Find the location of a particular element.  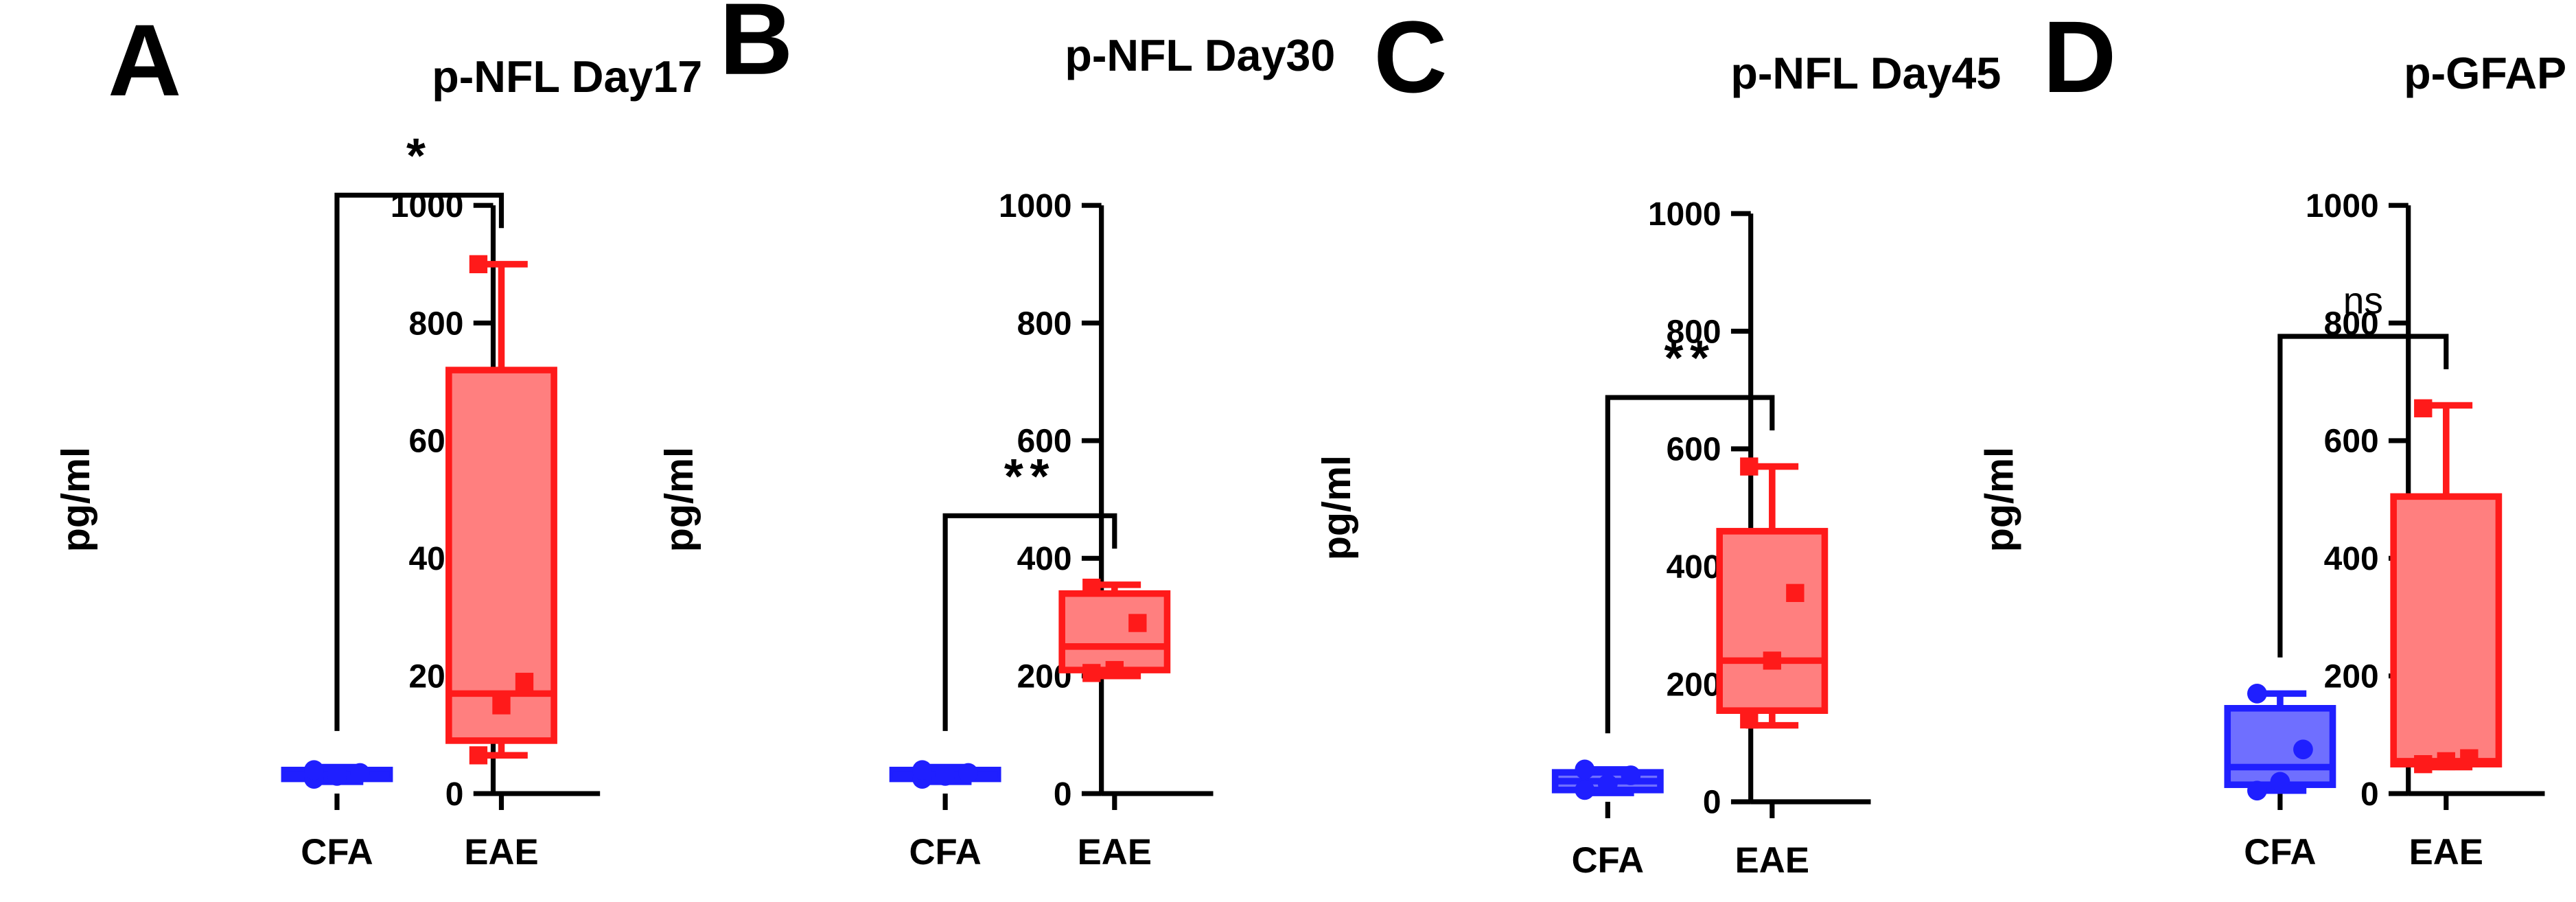

panel-title: p-NFL Day17 is located at coordinates (567, 76).